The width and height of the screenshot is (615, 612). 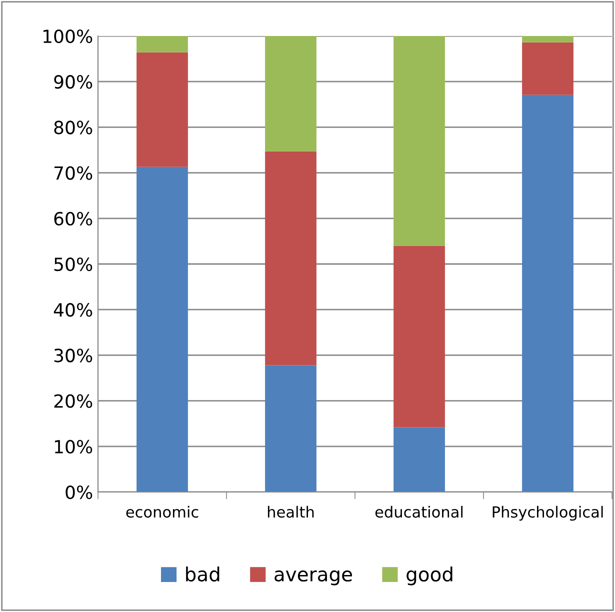 What do you see at coordinates (73, 264) in the screenshot?
I see `y-tick-label: 50%` at bounding box center [73, 264].